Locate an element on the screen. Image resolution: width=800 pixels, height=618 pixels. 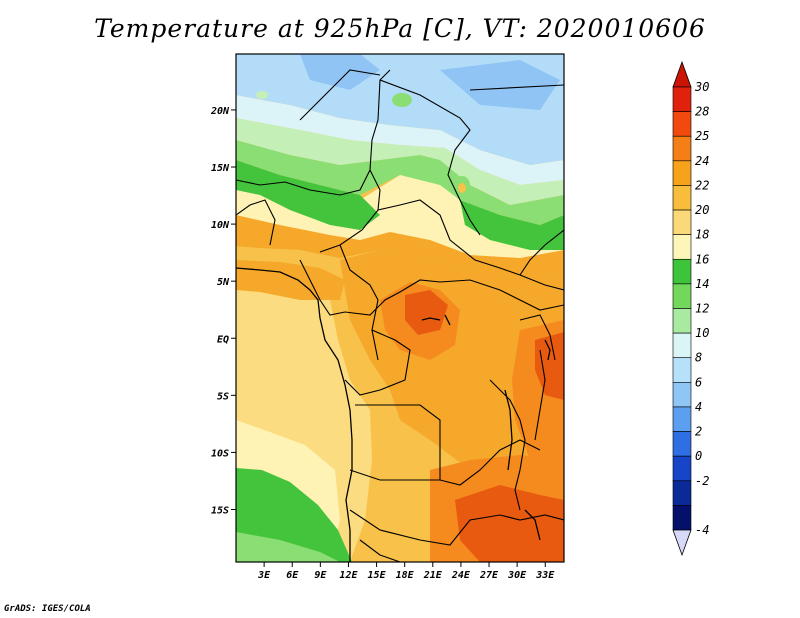
field-pale-green is located at coordinates (400, 161).